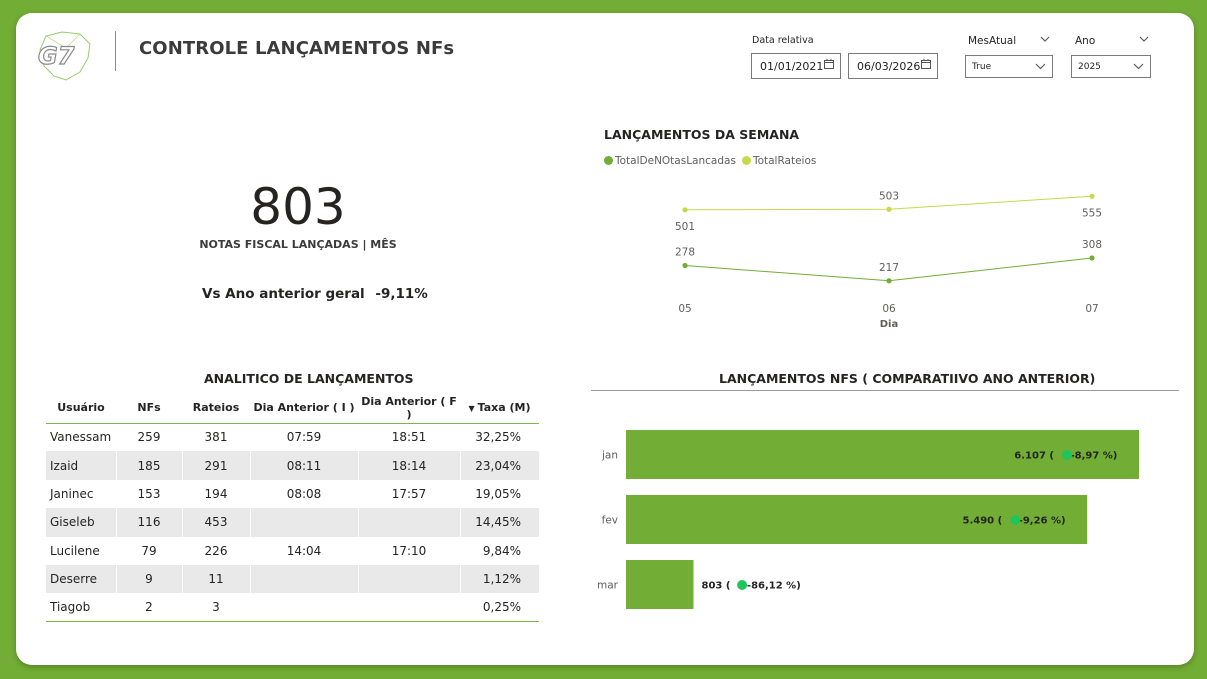 The image size is (1207, 679). I want to click on data-label: 555, so click(1092, 213).